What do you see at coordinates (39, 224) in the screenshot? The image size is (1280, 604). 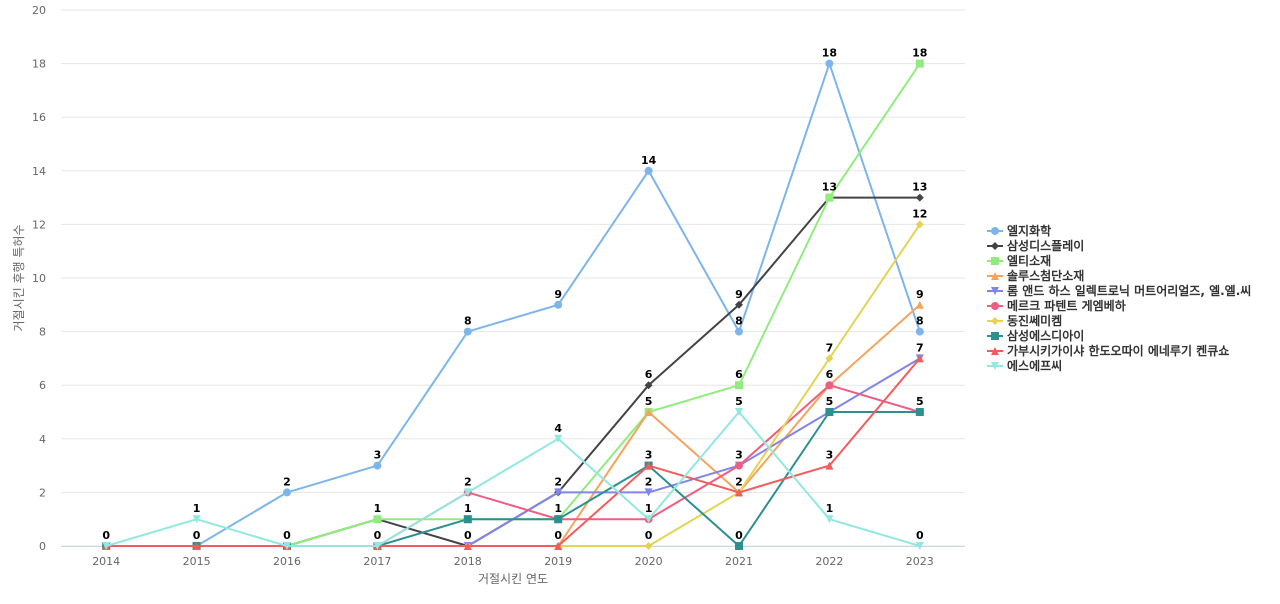 I see `y-tick-label: 12` at bounding box center [39, 224].